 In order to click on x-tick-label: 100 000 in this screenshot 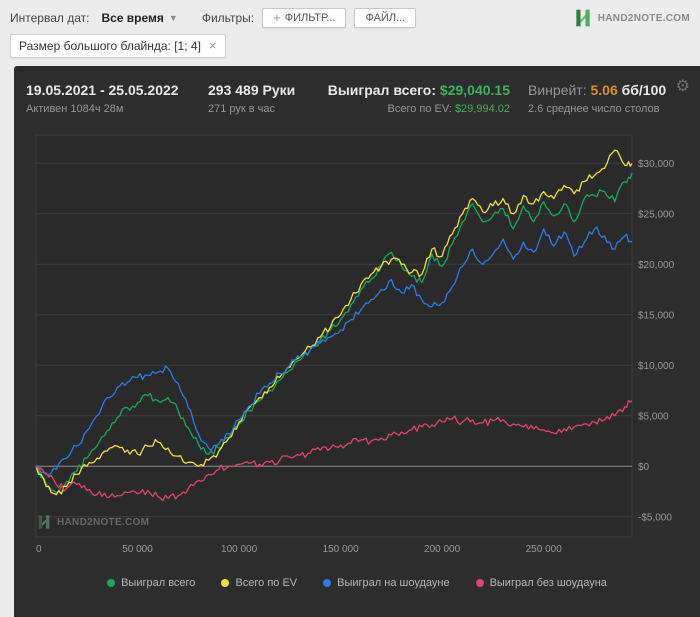, I will do `click(239, 549)`.